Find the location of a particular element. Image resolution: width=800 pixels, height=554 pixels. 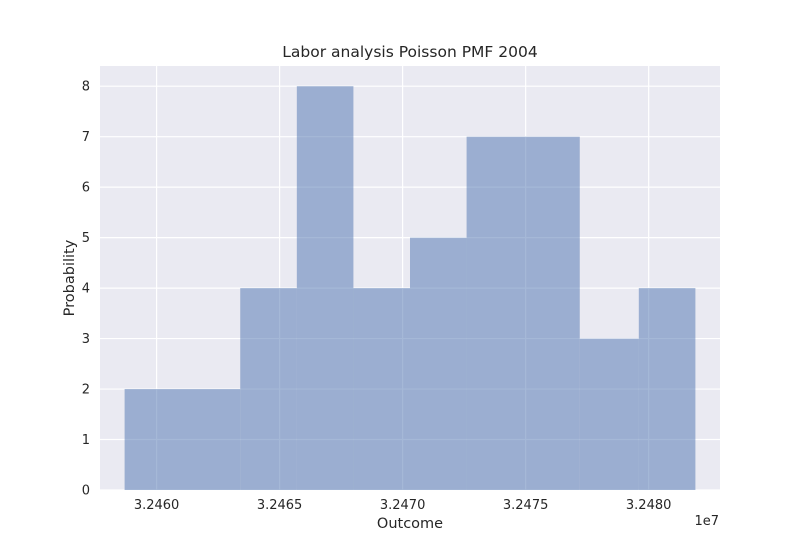

x-tick-label: 3.2470 is located at coordinates (403, 505).